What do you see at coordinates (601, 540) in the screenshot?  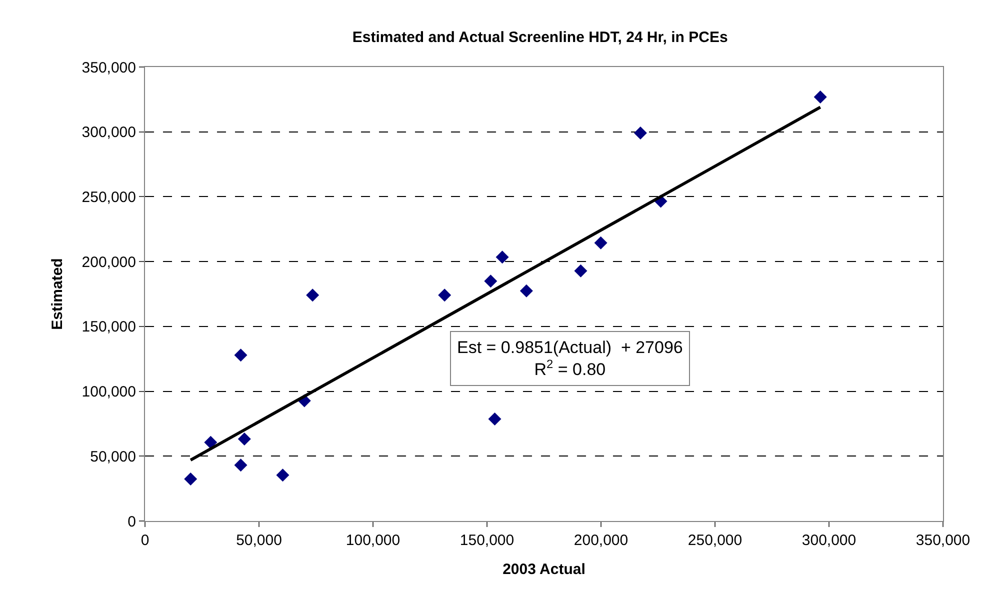 I see `x-tick-label: 200,000` at bounding box center [601, 540].